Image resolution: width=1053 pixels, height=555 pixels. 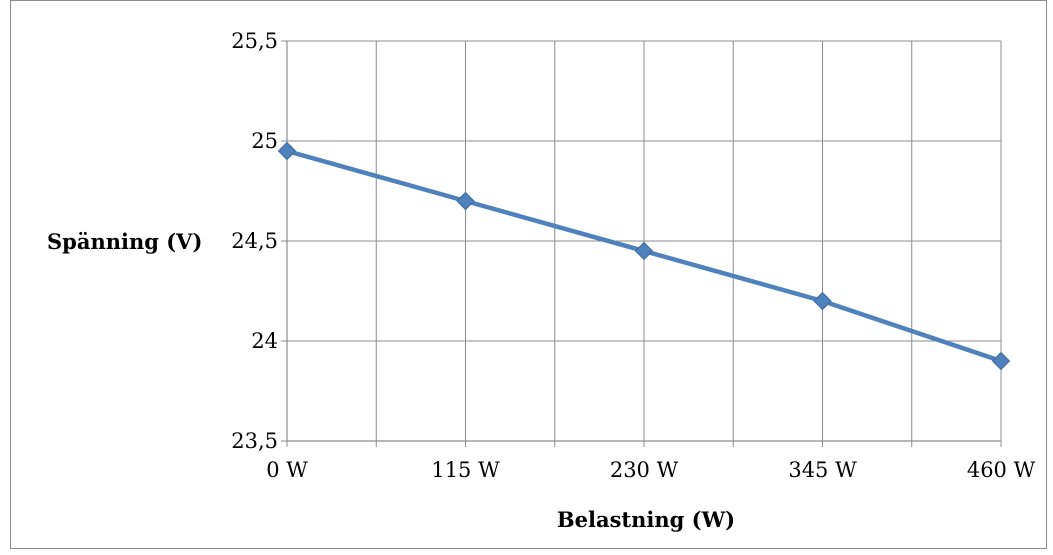 I want to click on x-tick-label: 230 W, so click(x=644, y=470).